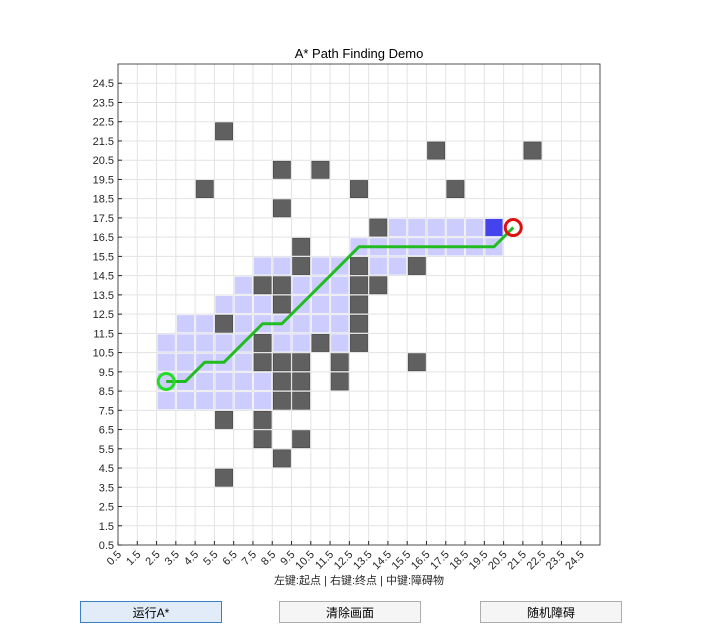  Describe the element at coordinates (103, 161) in the screenshot. I see `y-tick-label: 20.5` at that location.